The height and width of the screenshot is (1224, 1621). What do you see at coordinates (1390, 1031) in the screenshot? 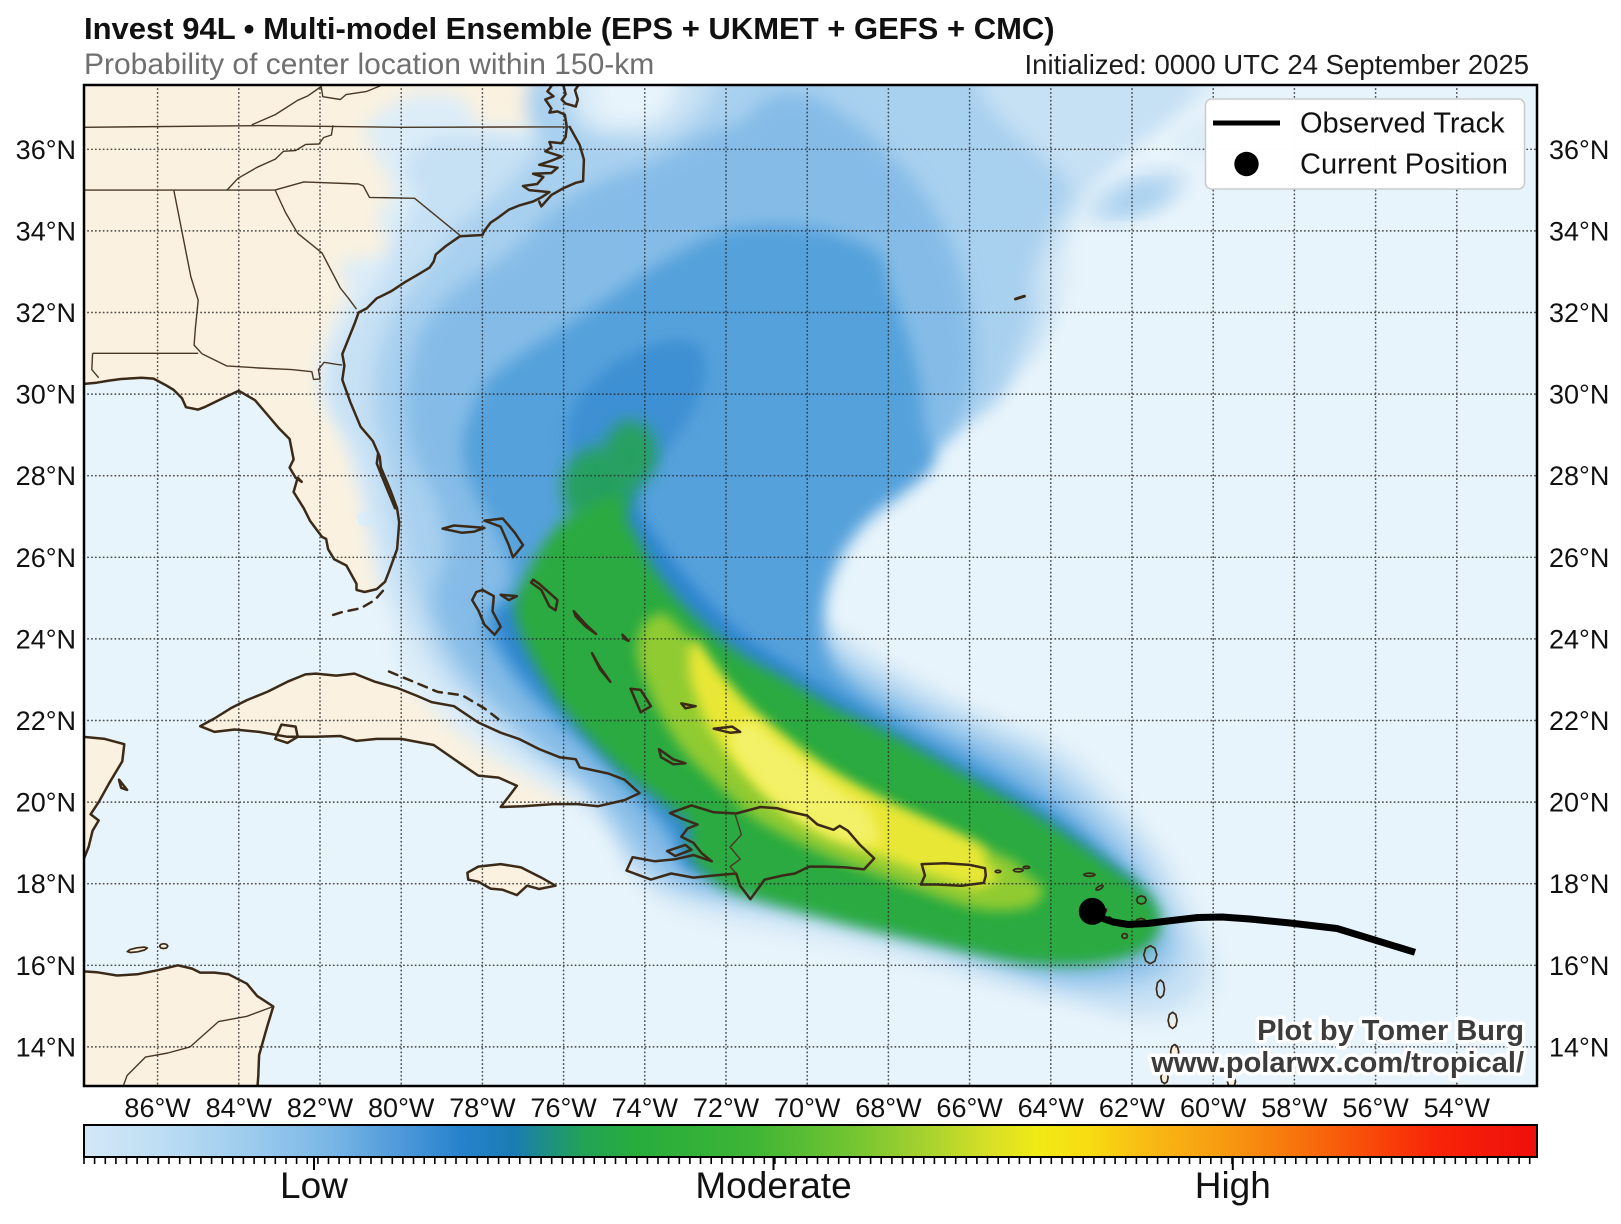
I see `svg-text: Plot by Tomer Burg` at bounding box center [1390, 1031].